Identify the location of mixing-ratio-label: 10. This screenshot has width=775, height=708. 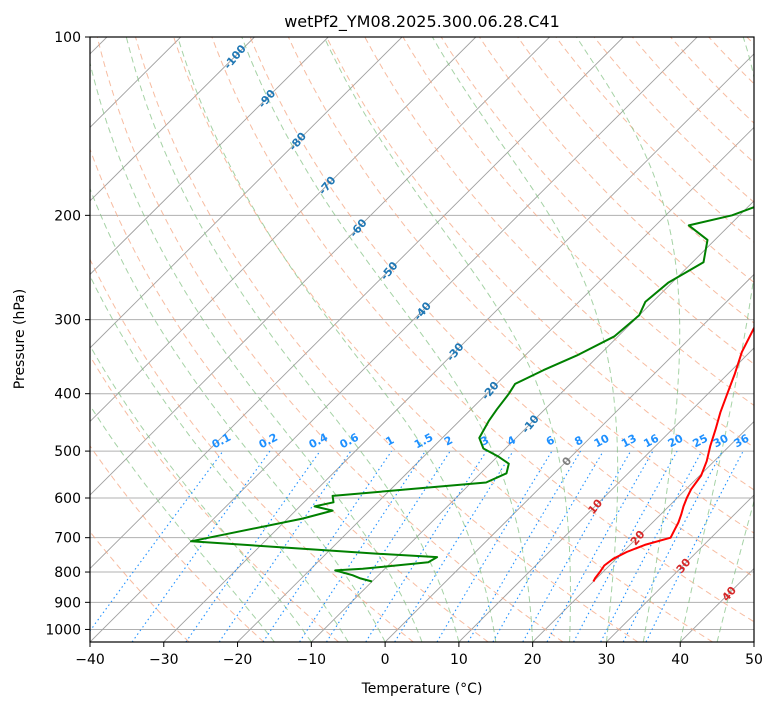
(602, 441).